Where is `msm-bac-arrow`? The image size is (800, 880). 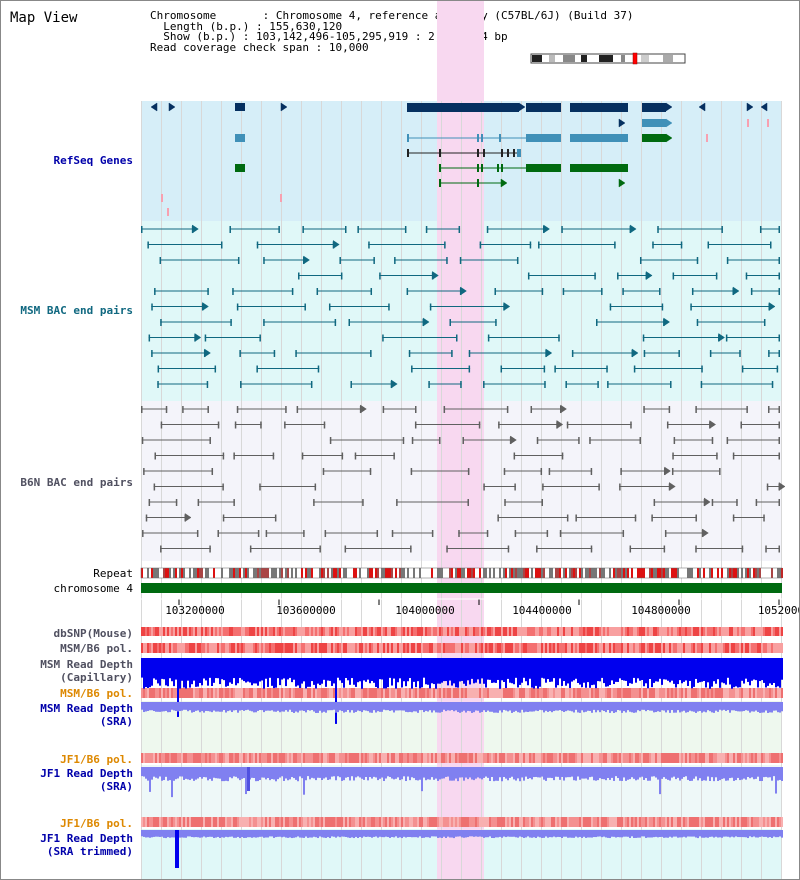 msm-bac-arrow is located at coordinates (205, 306).